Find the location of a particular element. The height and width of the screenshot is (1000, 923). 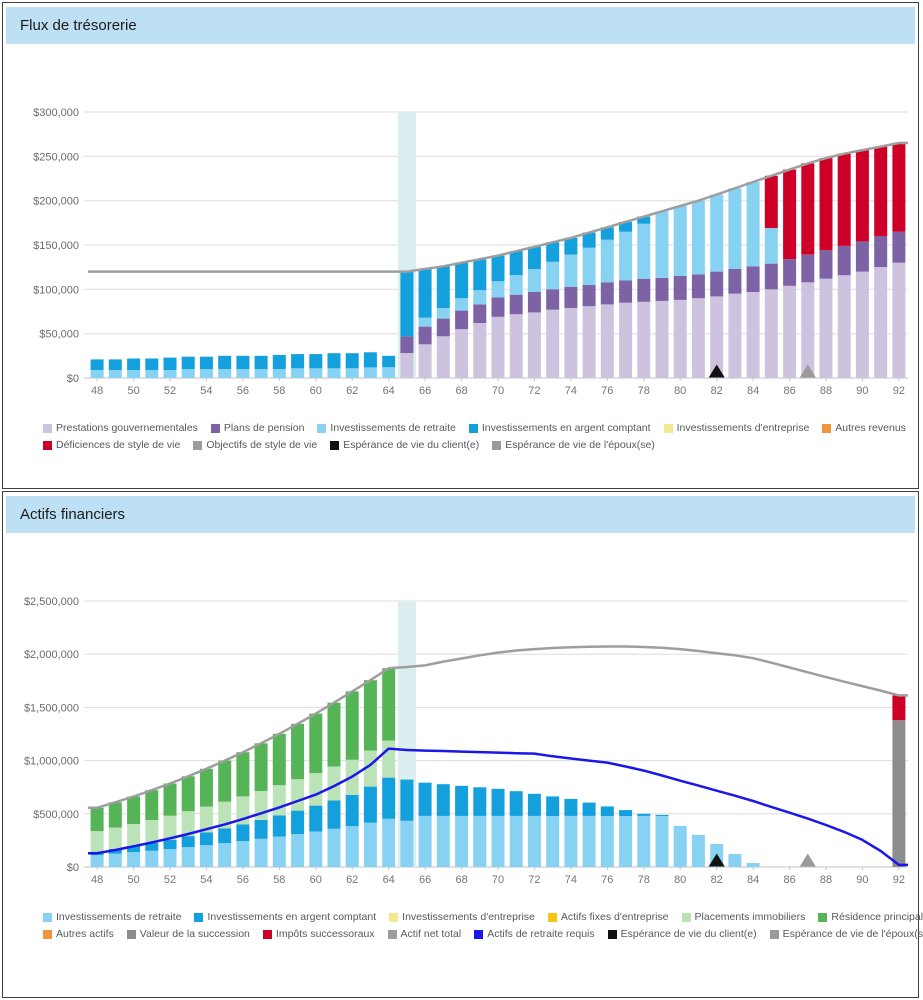

svg-text: 62 is located at coordinates (352, 880).